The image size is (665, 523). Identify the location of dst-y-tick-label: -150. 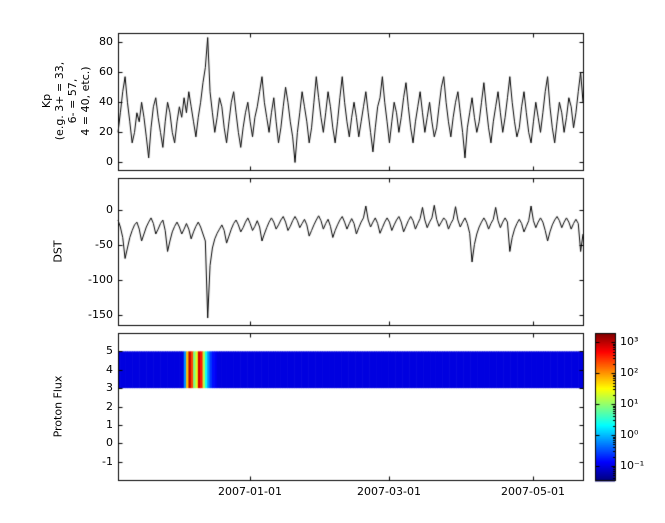
(100, 314).